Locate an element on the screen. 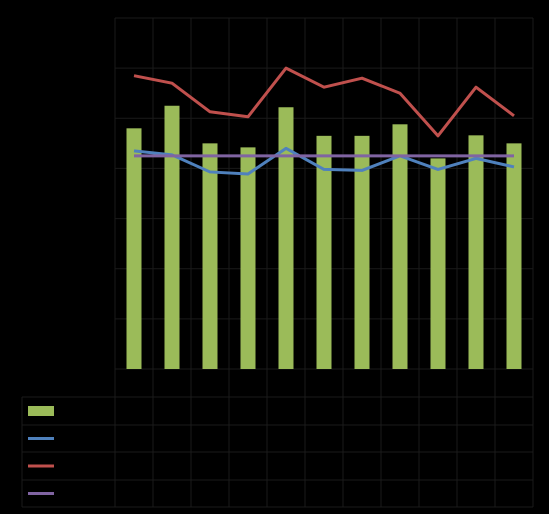  legend-swatch is located at coordinates (41, 411).